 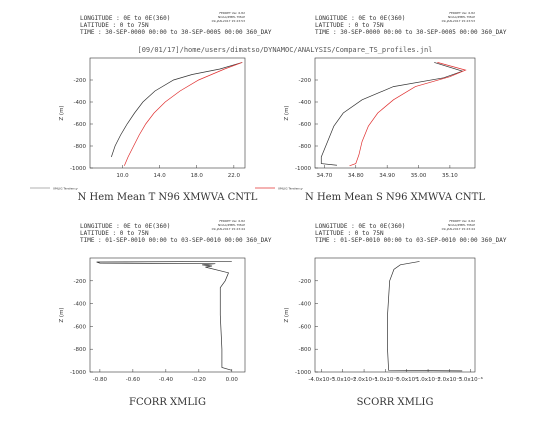 I want to click on x-tick-label: -0.60, so click(x=133, y=380).